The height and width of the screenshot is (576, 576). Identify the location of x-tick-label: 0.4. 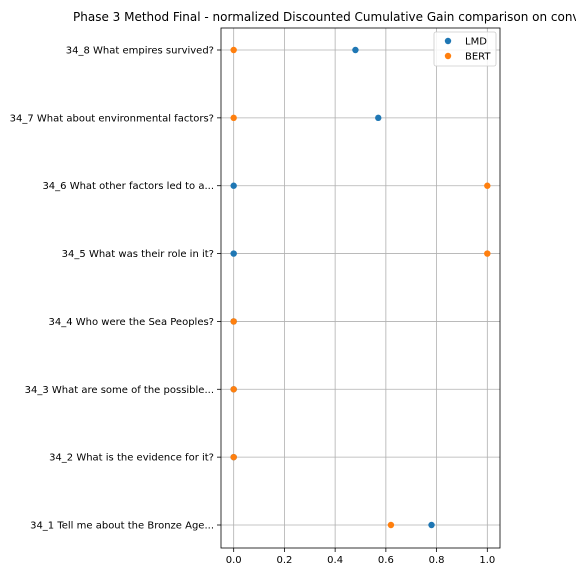
(335, 560).